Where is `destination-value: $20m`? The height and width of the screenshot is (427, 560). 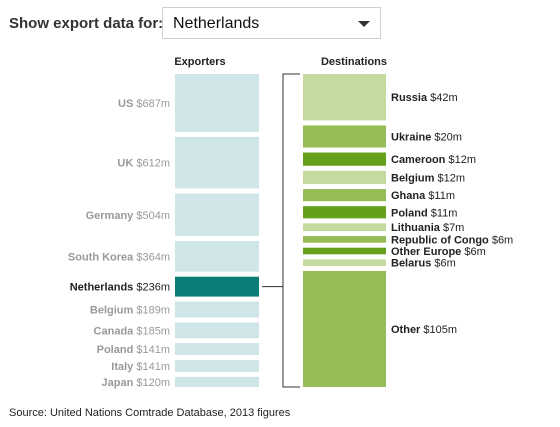 destination-value: $20m is located at coordinates (446, 137).